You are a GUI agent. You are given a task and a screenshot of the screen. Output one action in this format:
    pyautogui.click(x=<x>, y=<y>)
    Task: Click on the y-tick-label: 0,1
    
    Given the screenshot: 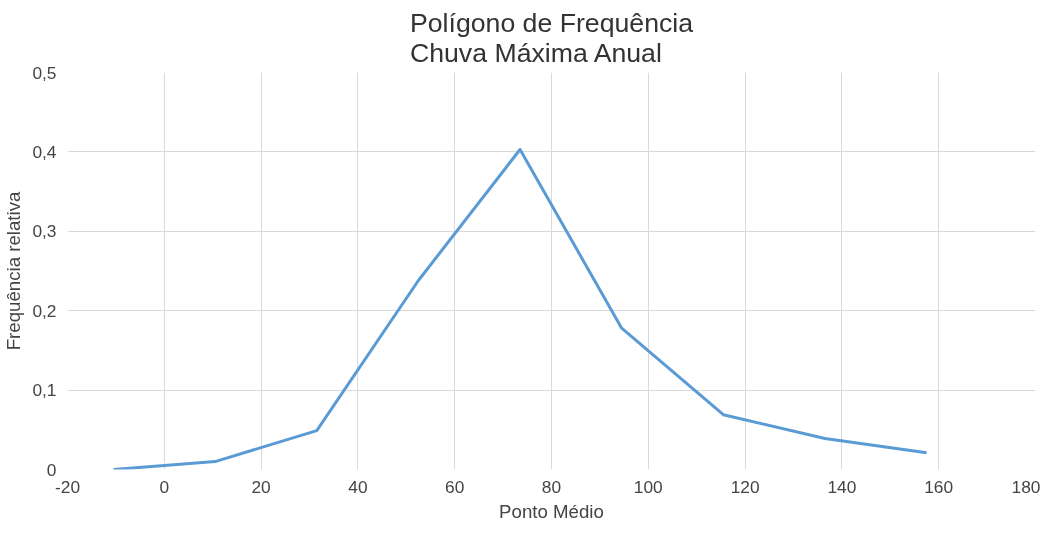 What is the action you would take?
    pyautogui.click(x=44, y=390)
    